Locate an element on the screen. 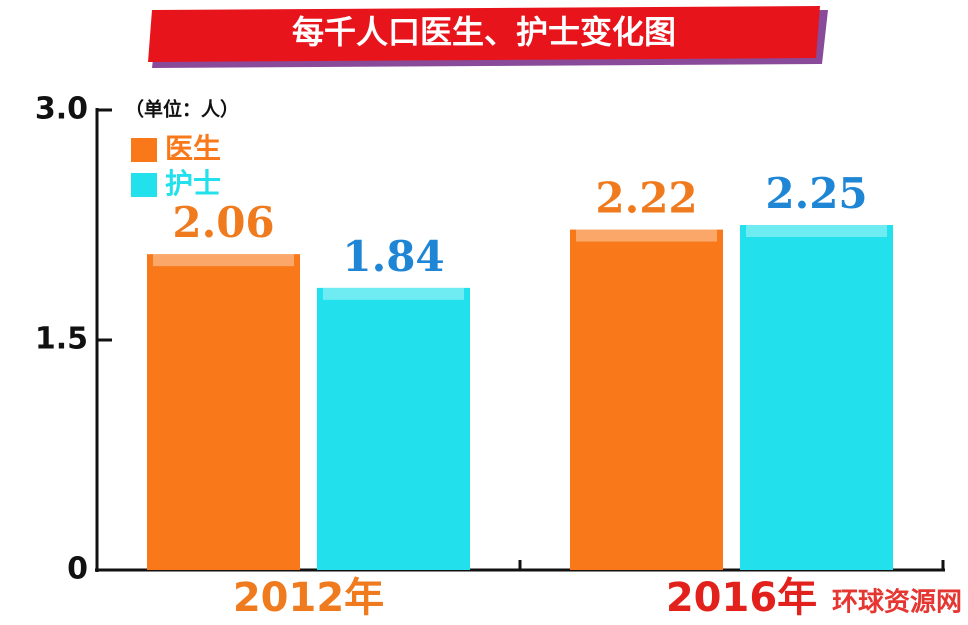 Image resolution: width=968 pixels, height=625 pixels. value-label: 2.22 is located at coordinates (646, 198).